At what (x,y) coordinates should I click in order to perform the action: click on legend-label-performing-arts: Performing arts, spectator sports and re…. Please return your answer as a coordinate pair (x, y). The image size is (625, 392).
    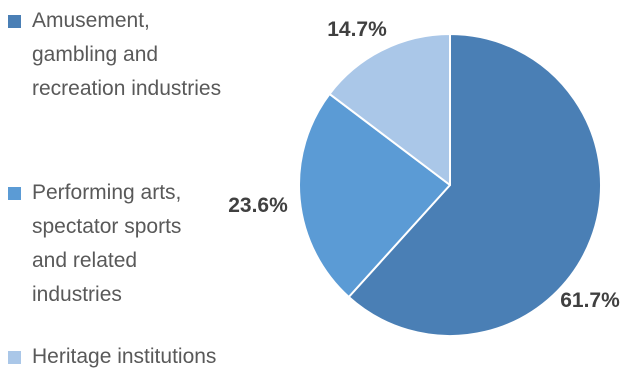
    Looking at the image, I should click on (107, 243).